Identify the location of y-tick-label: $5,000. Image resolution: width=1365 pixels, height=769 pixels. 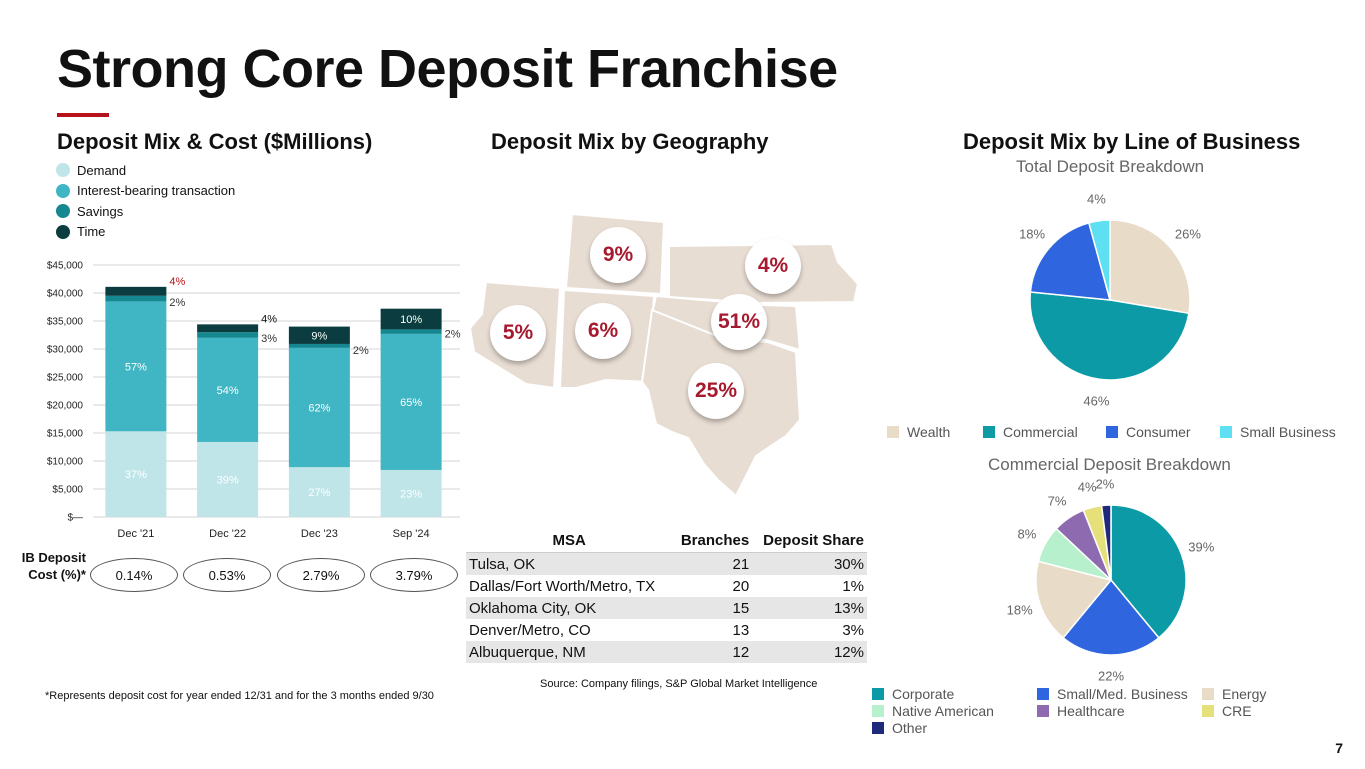
(67, 490).